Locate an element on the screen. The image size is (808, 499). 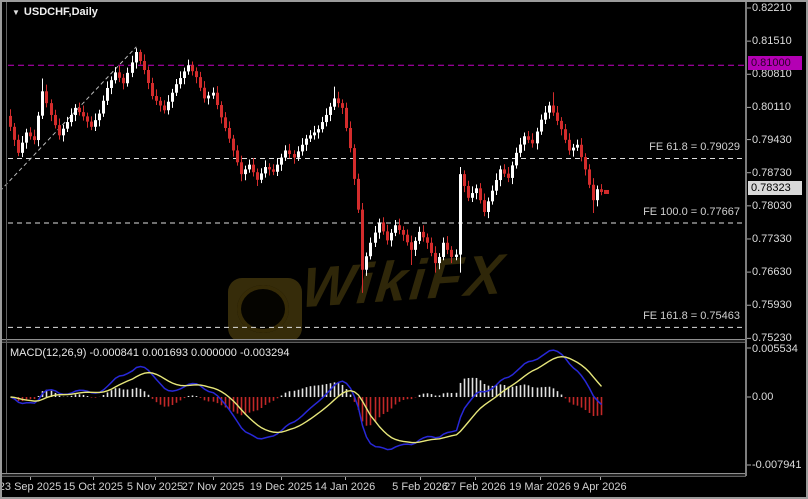
chart-left-border is located at coordinates (6, 237).